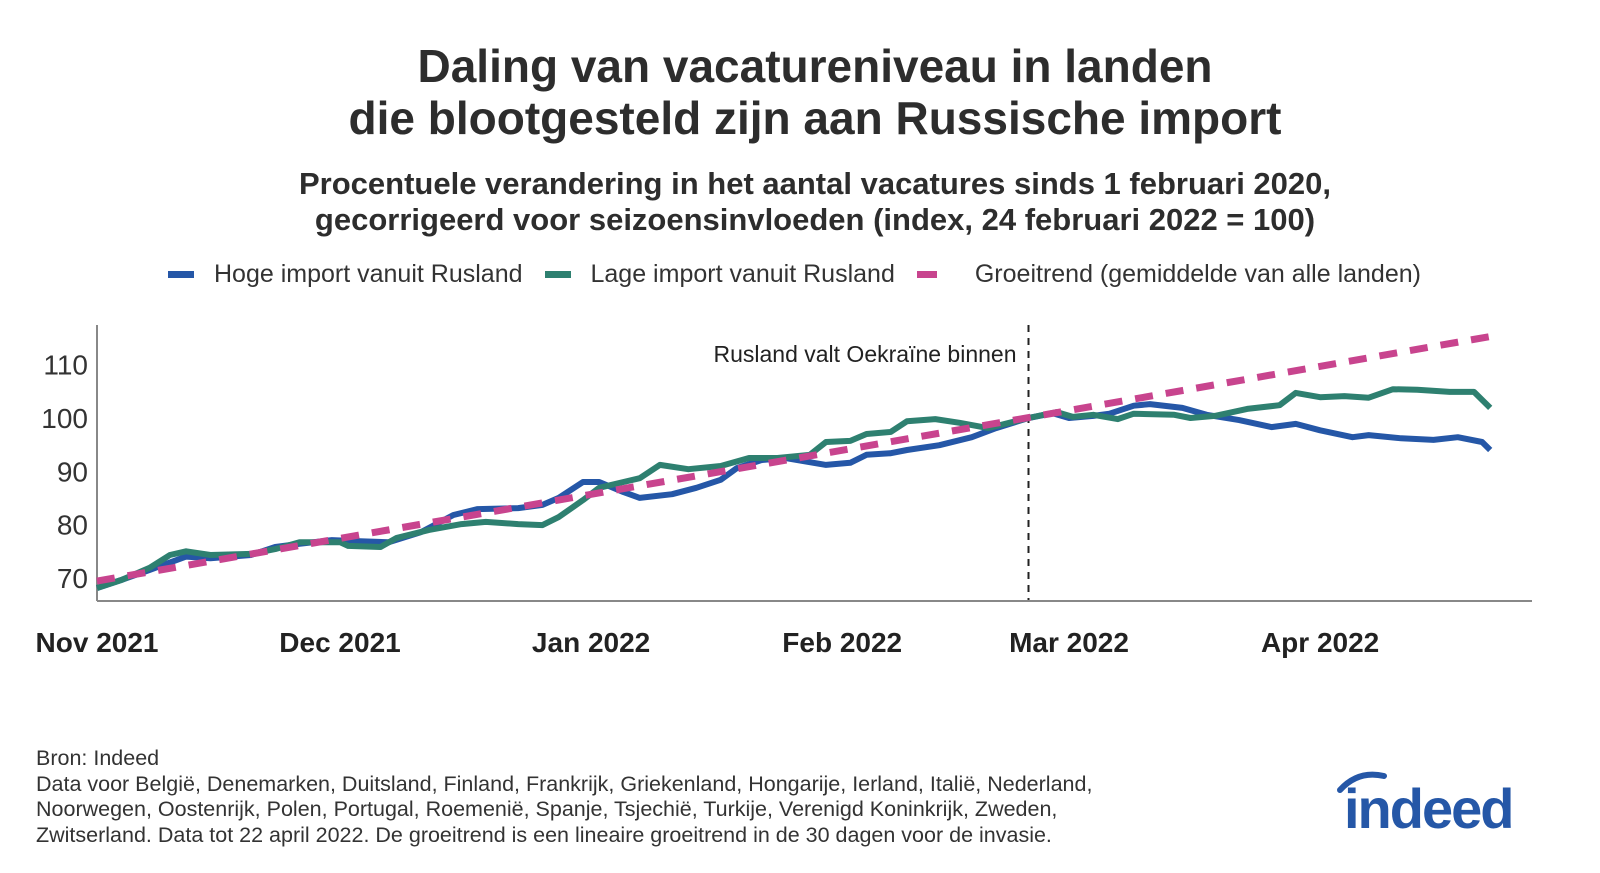 This screenshot has height=873, width=1600. Describe the element at coordinates (1320, 642) in the screenshot. I see `x-tick-label: Apr 2022` at that location.